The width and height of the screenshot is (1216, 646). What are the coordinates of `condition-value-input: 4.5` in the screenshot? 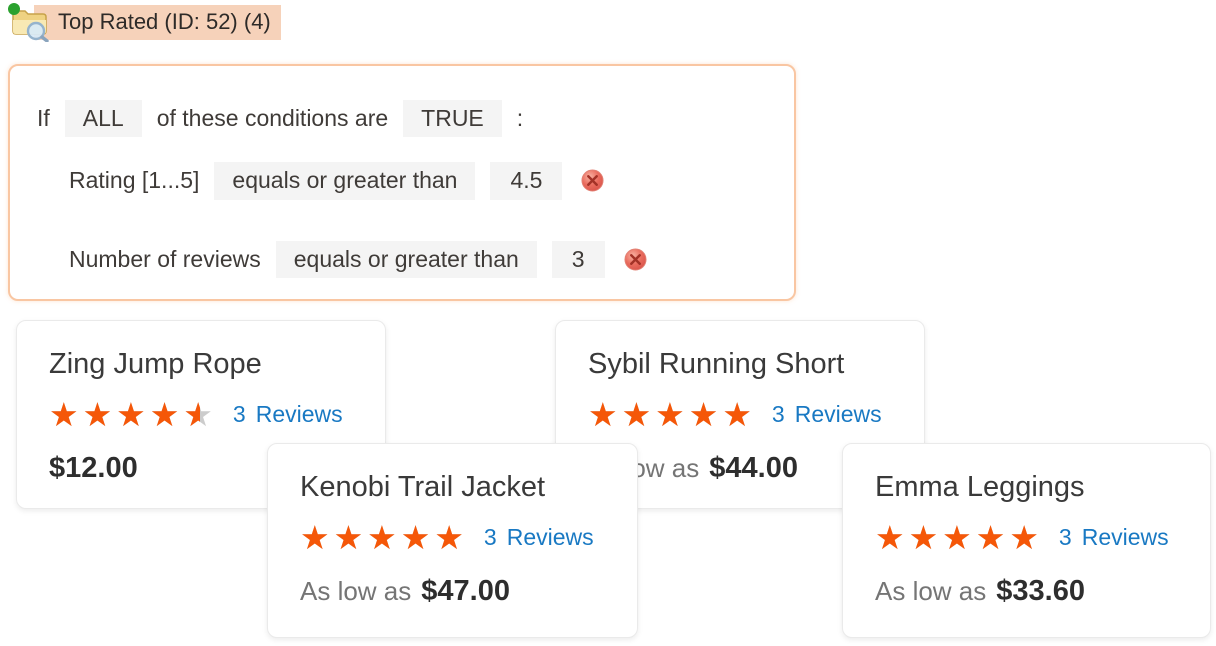 It's located at (526, 181).